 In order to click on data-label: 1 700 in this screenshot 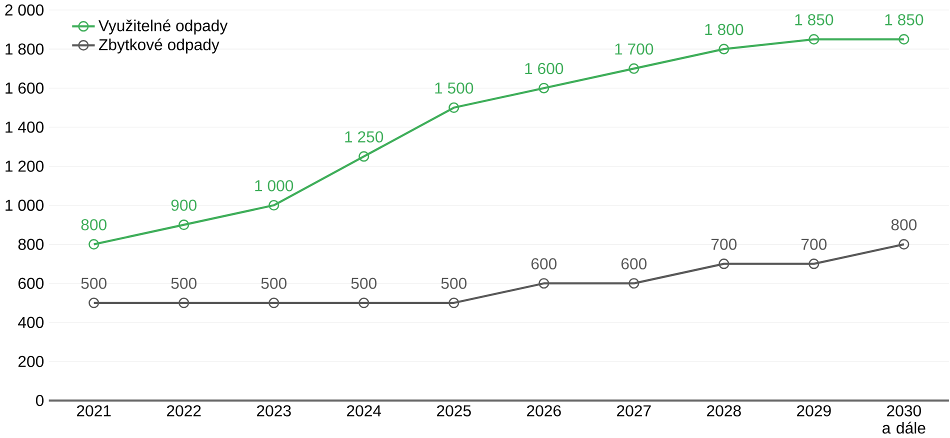, I will do `click(634, 49)`.